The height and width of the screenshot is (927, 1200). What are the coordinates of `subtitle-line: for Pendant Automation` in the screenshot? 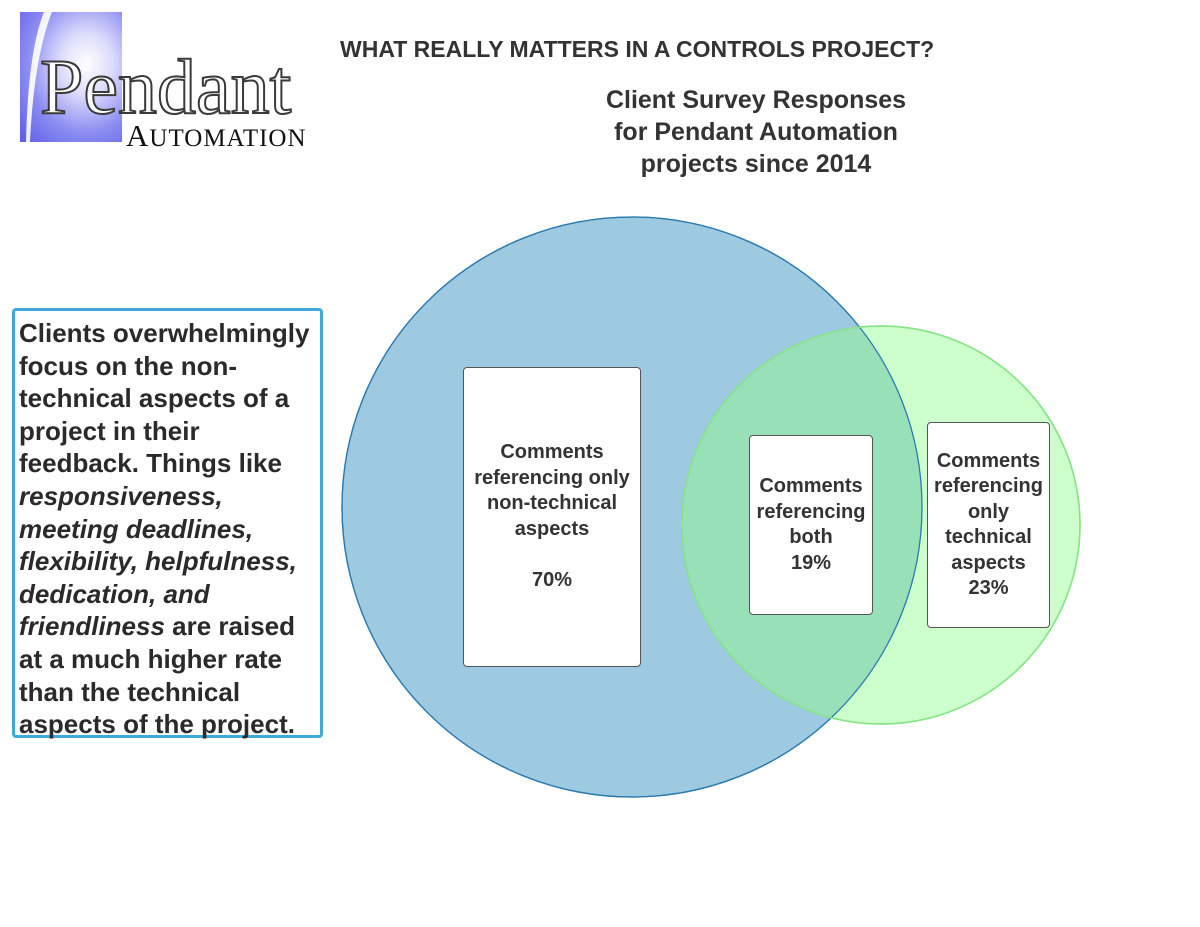 It's located at (756, 132).